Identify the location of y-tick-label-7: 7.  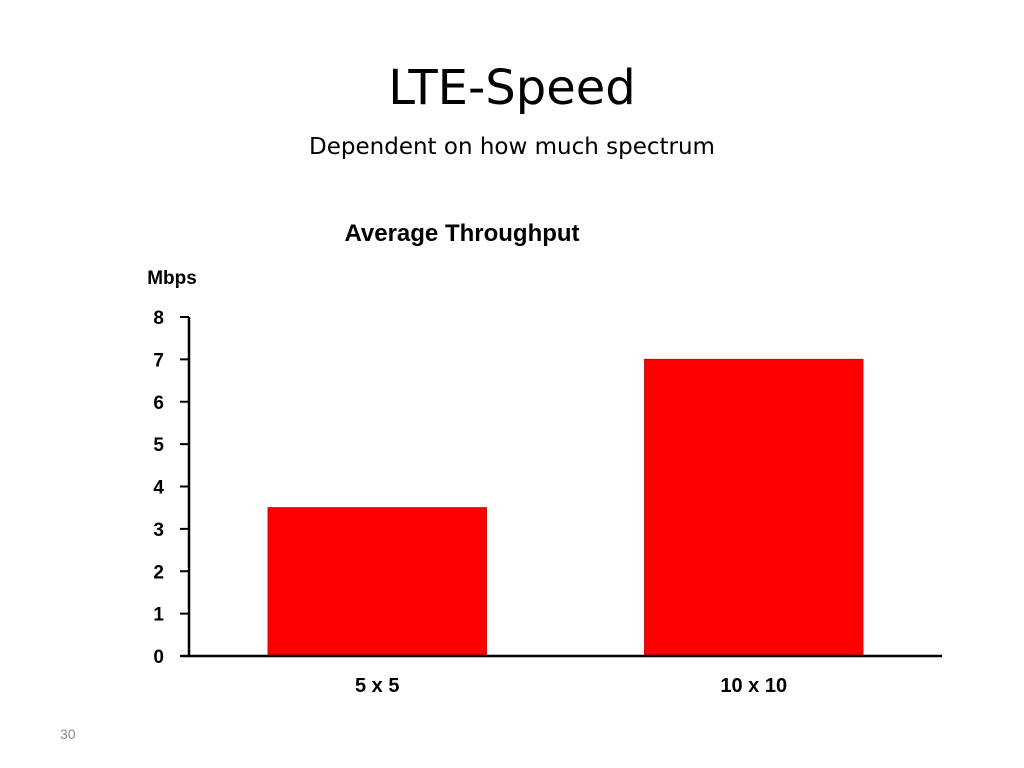
(158, 360).